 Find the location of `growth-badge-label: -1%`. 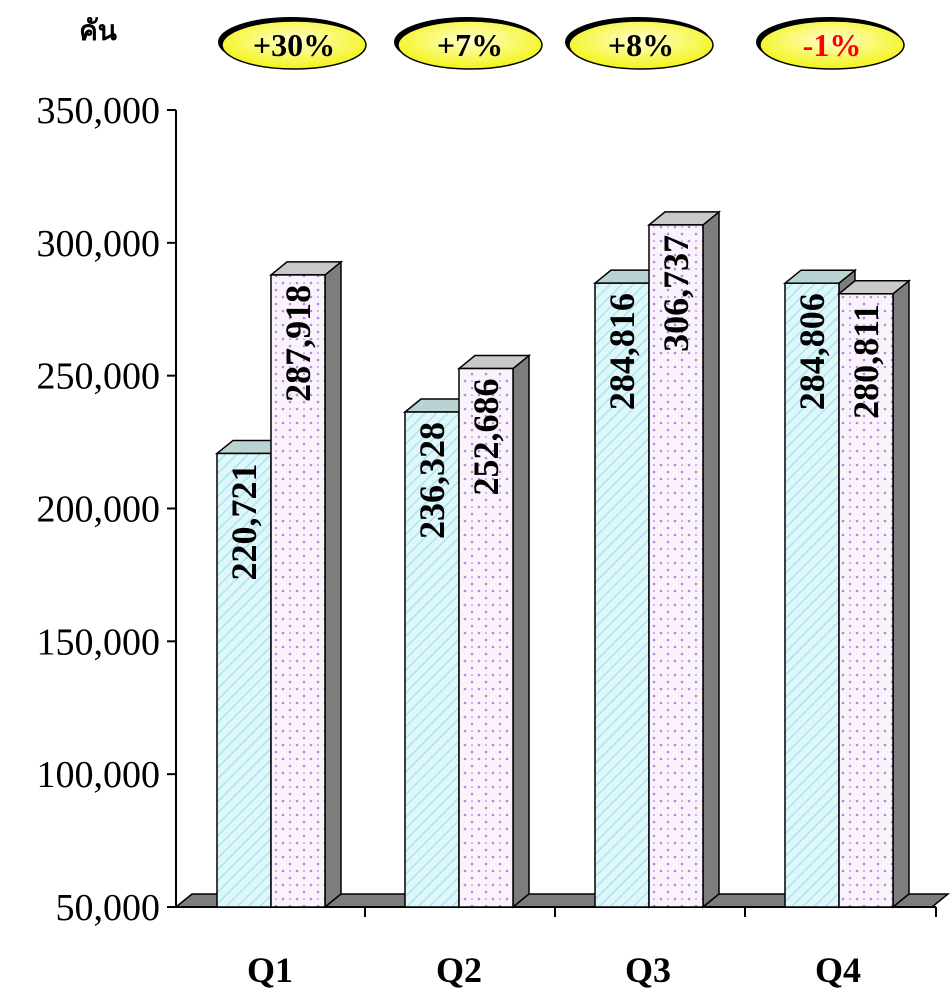

growth-badge-label: -1% is located at coordinates (832, 45).